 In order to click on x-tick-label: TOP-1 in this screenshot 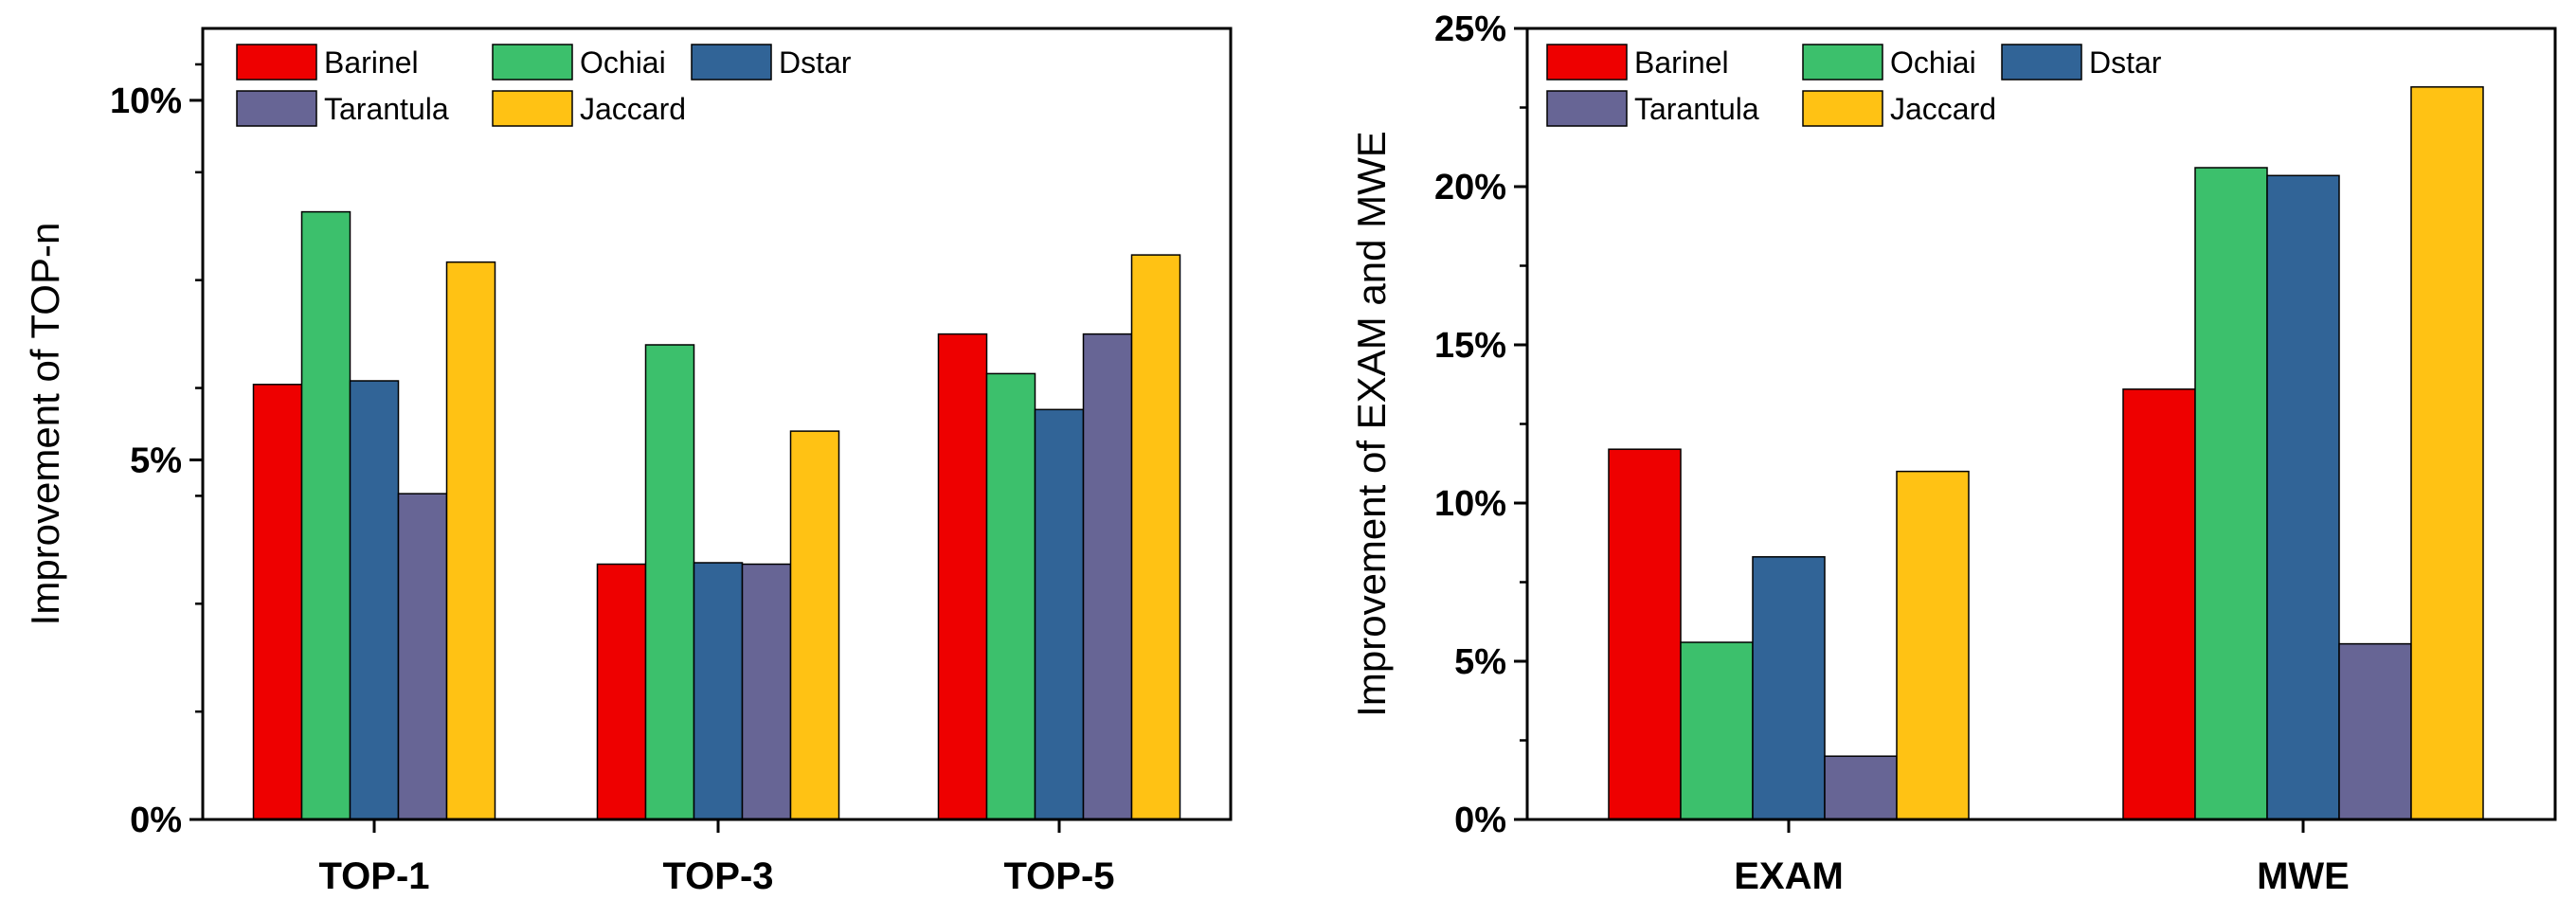, I will do `click(373, 876)`.